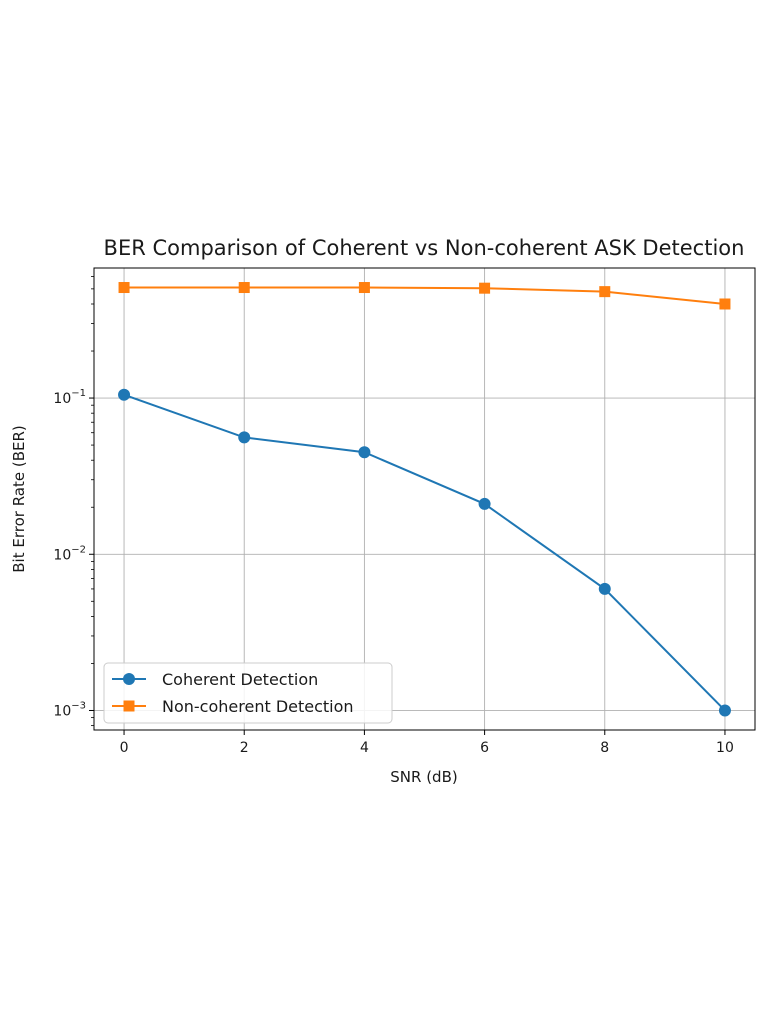  I want to click on x-axis-label: SNR (dB), so click(423, 777).